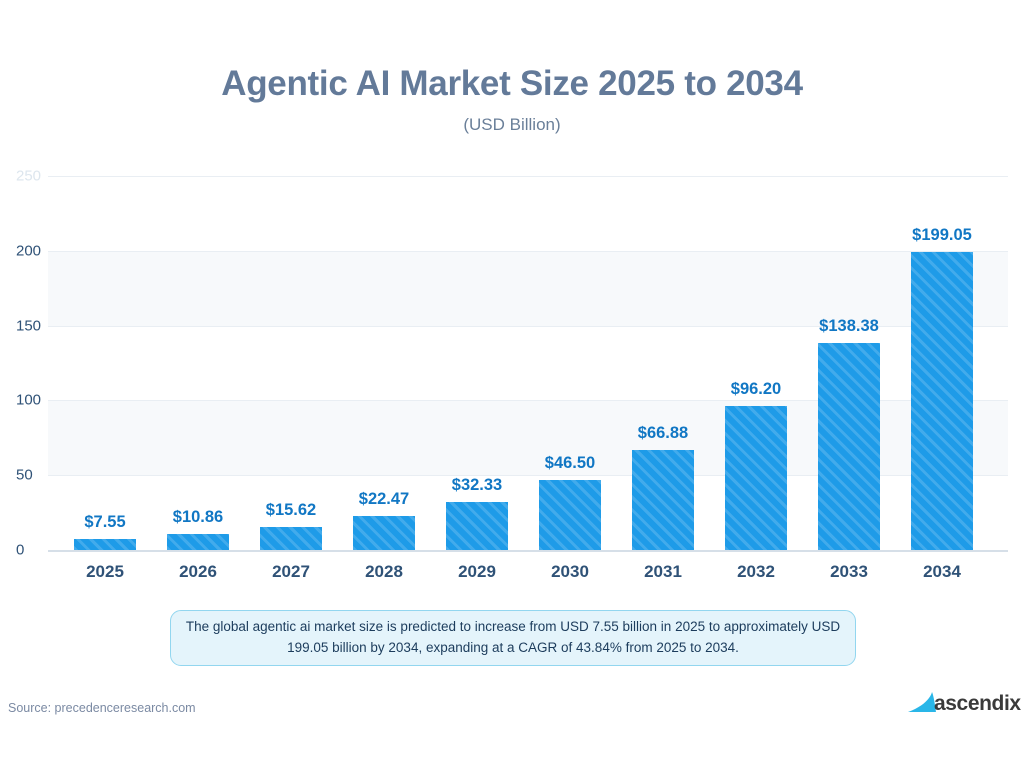 Image resolution: width=1024 pixels, height=767 pixels. Describe the element at coordinates (663, 571) in the screenshot. I see `x-axis-tick-label: 2031` at that location.